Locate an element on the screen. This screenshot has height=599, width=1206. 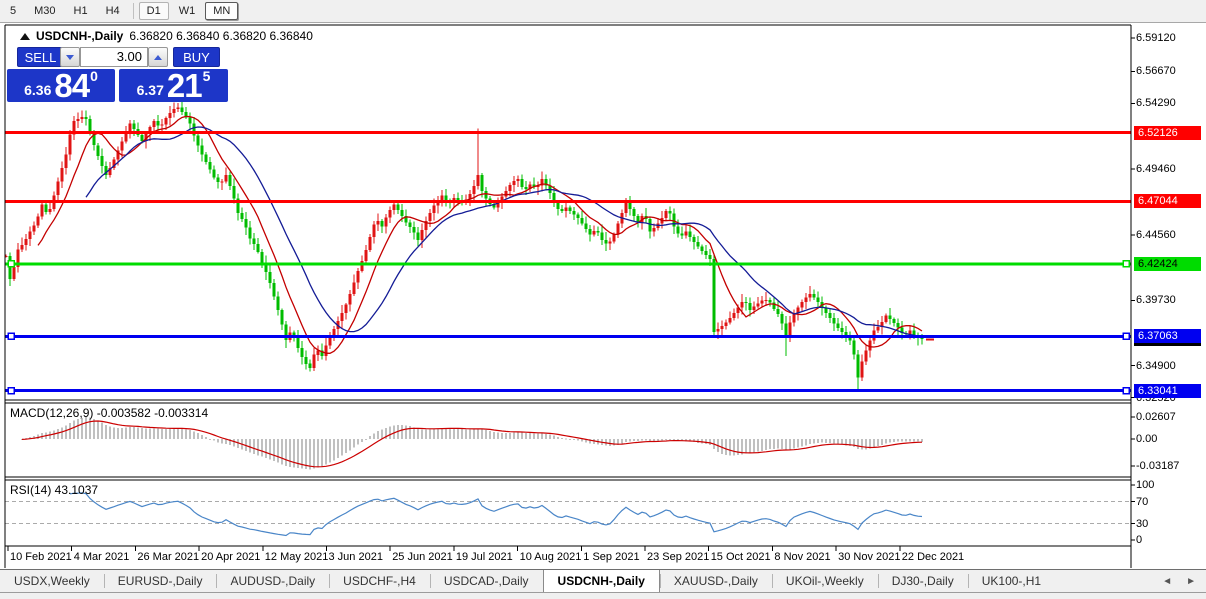
macd-histogram is located at coordinates (472, 443).